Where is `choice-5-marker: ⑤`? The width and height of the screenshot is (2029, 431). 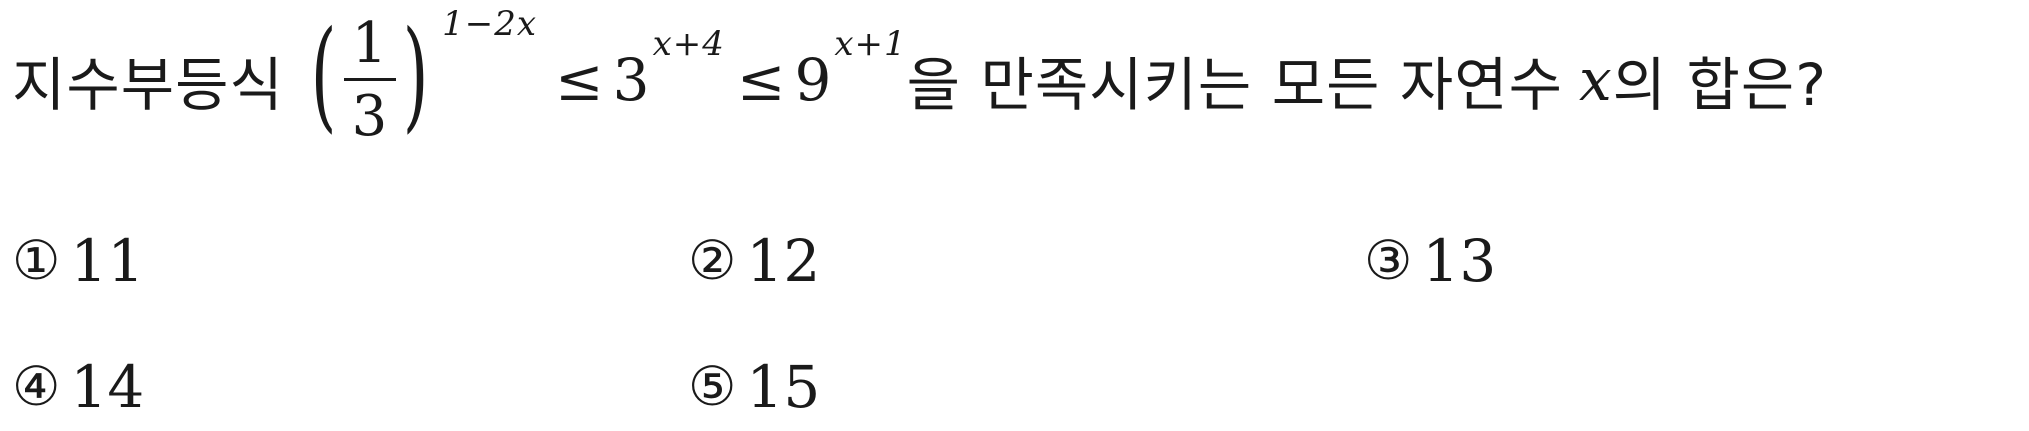
choice-5-marker: ⑤ is located at coordinates (712, 386).